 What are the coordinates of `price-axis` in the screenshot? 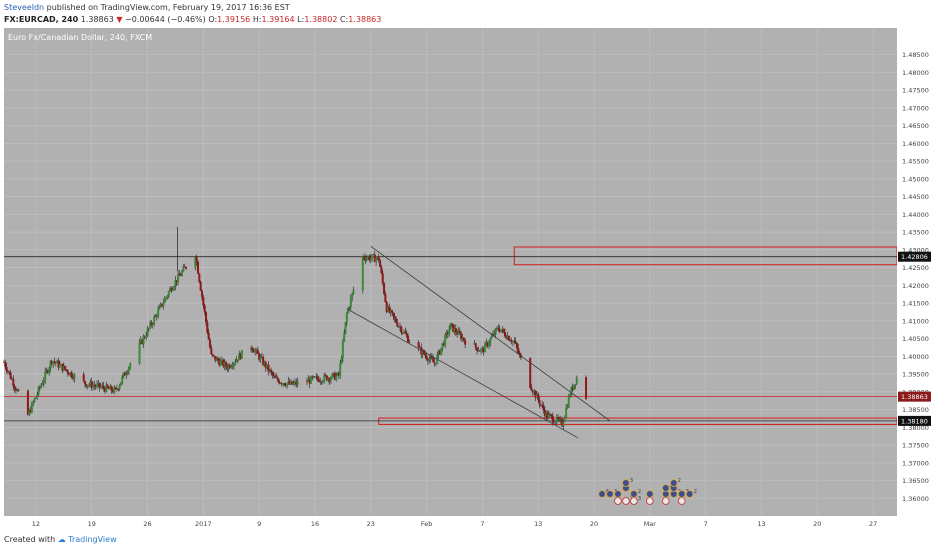 It's located at (914, 280).